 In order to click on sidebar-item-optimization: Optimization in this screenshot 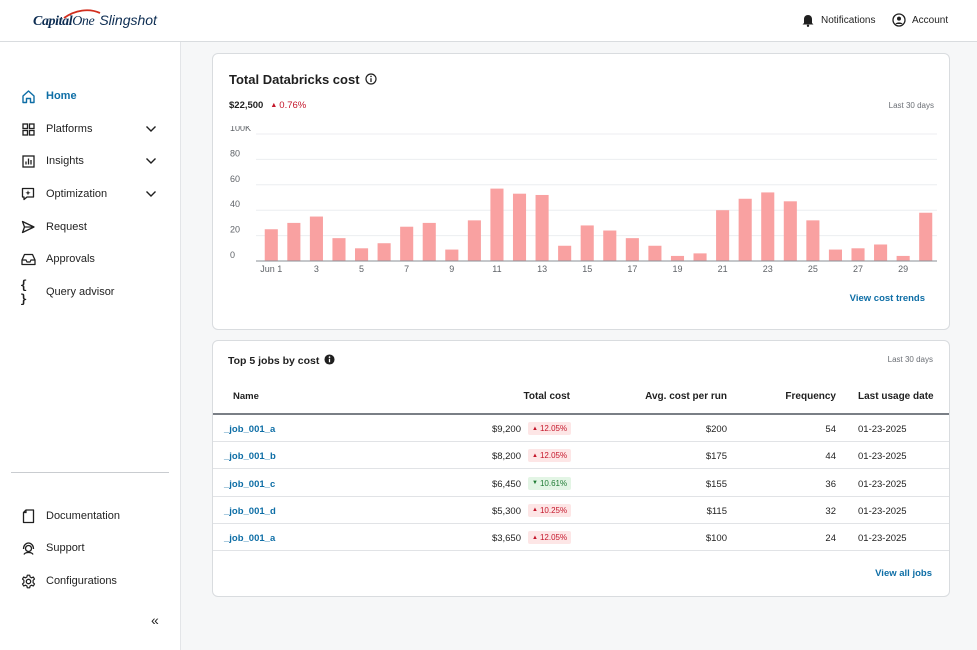, I will do `click(92, 194)`.